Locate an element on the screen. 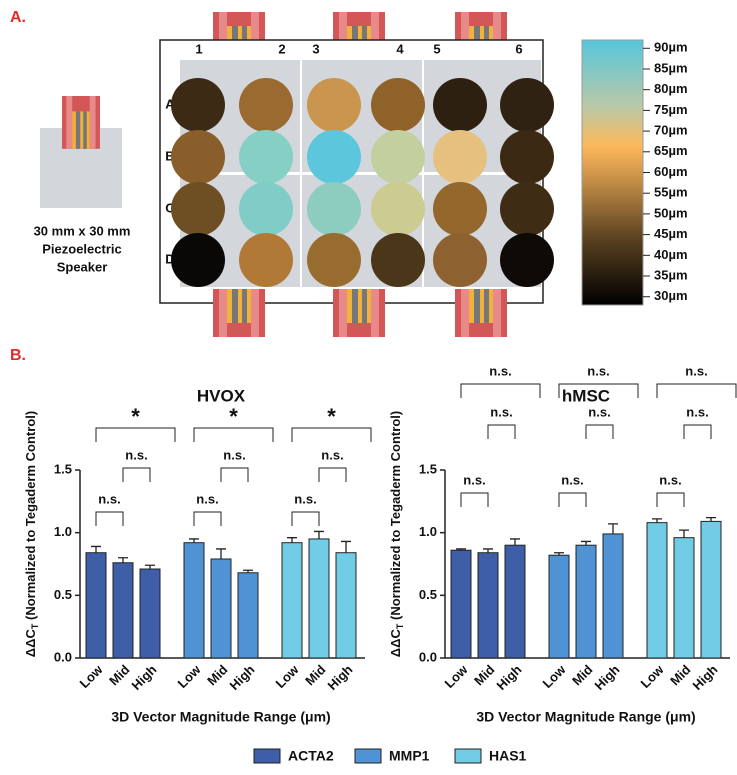 The width and height of the screenshot is (737, 775). row-label: A is located at coordinates (170, 103).